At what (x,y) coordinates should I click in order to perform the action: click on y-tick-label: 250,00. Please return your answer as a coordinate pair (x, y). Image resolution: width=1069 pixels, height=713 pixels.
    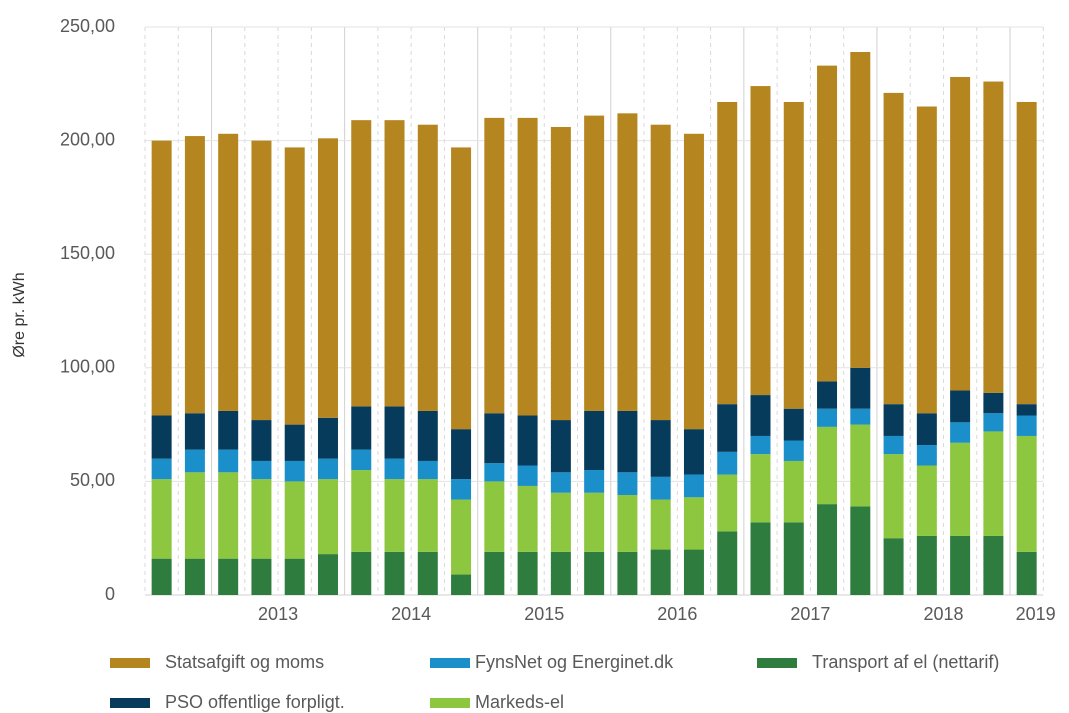
    Looking at the image, I should click on (87, 26).